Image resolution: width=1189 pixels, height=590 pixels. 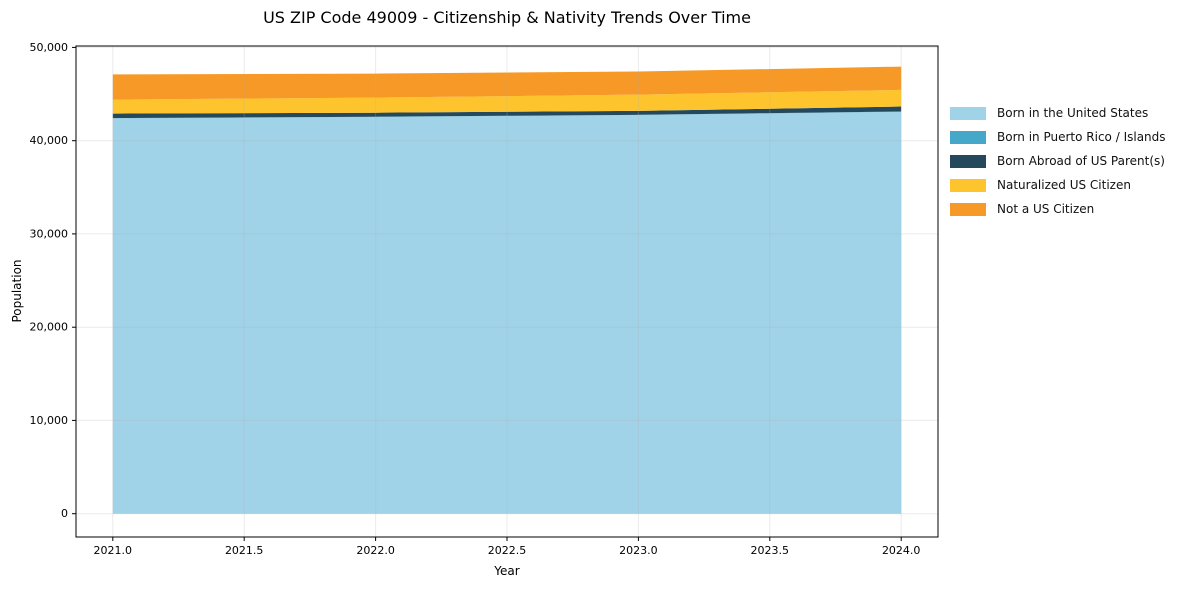 What do you see at coordinates (507, 112) in the screenshot?
I see `stacked-area-born-abroad-of-us-parent-s` at bounding box center [507, 112].